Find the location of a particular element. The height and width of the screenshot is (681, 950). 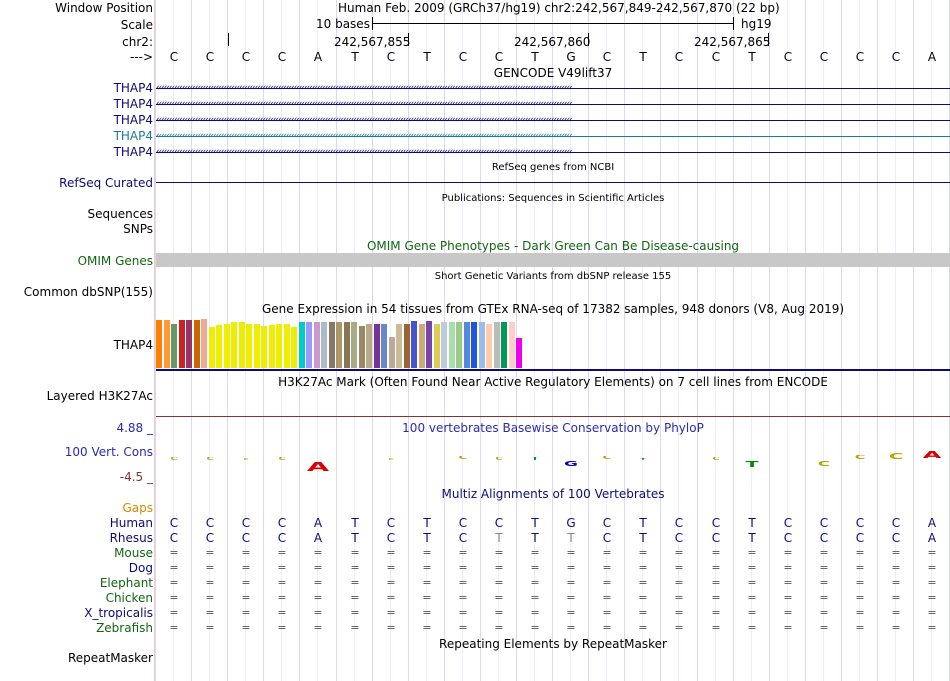

multiz-species-label: Elephant is located at coordinates (126, 583).